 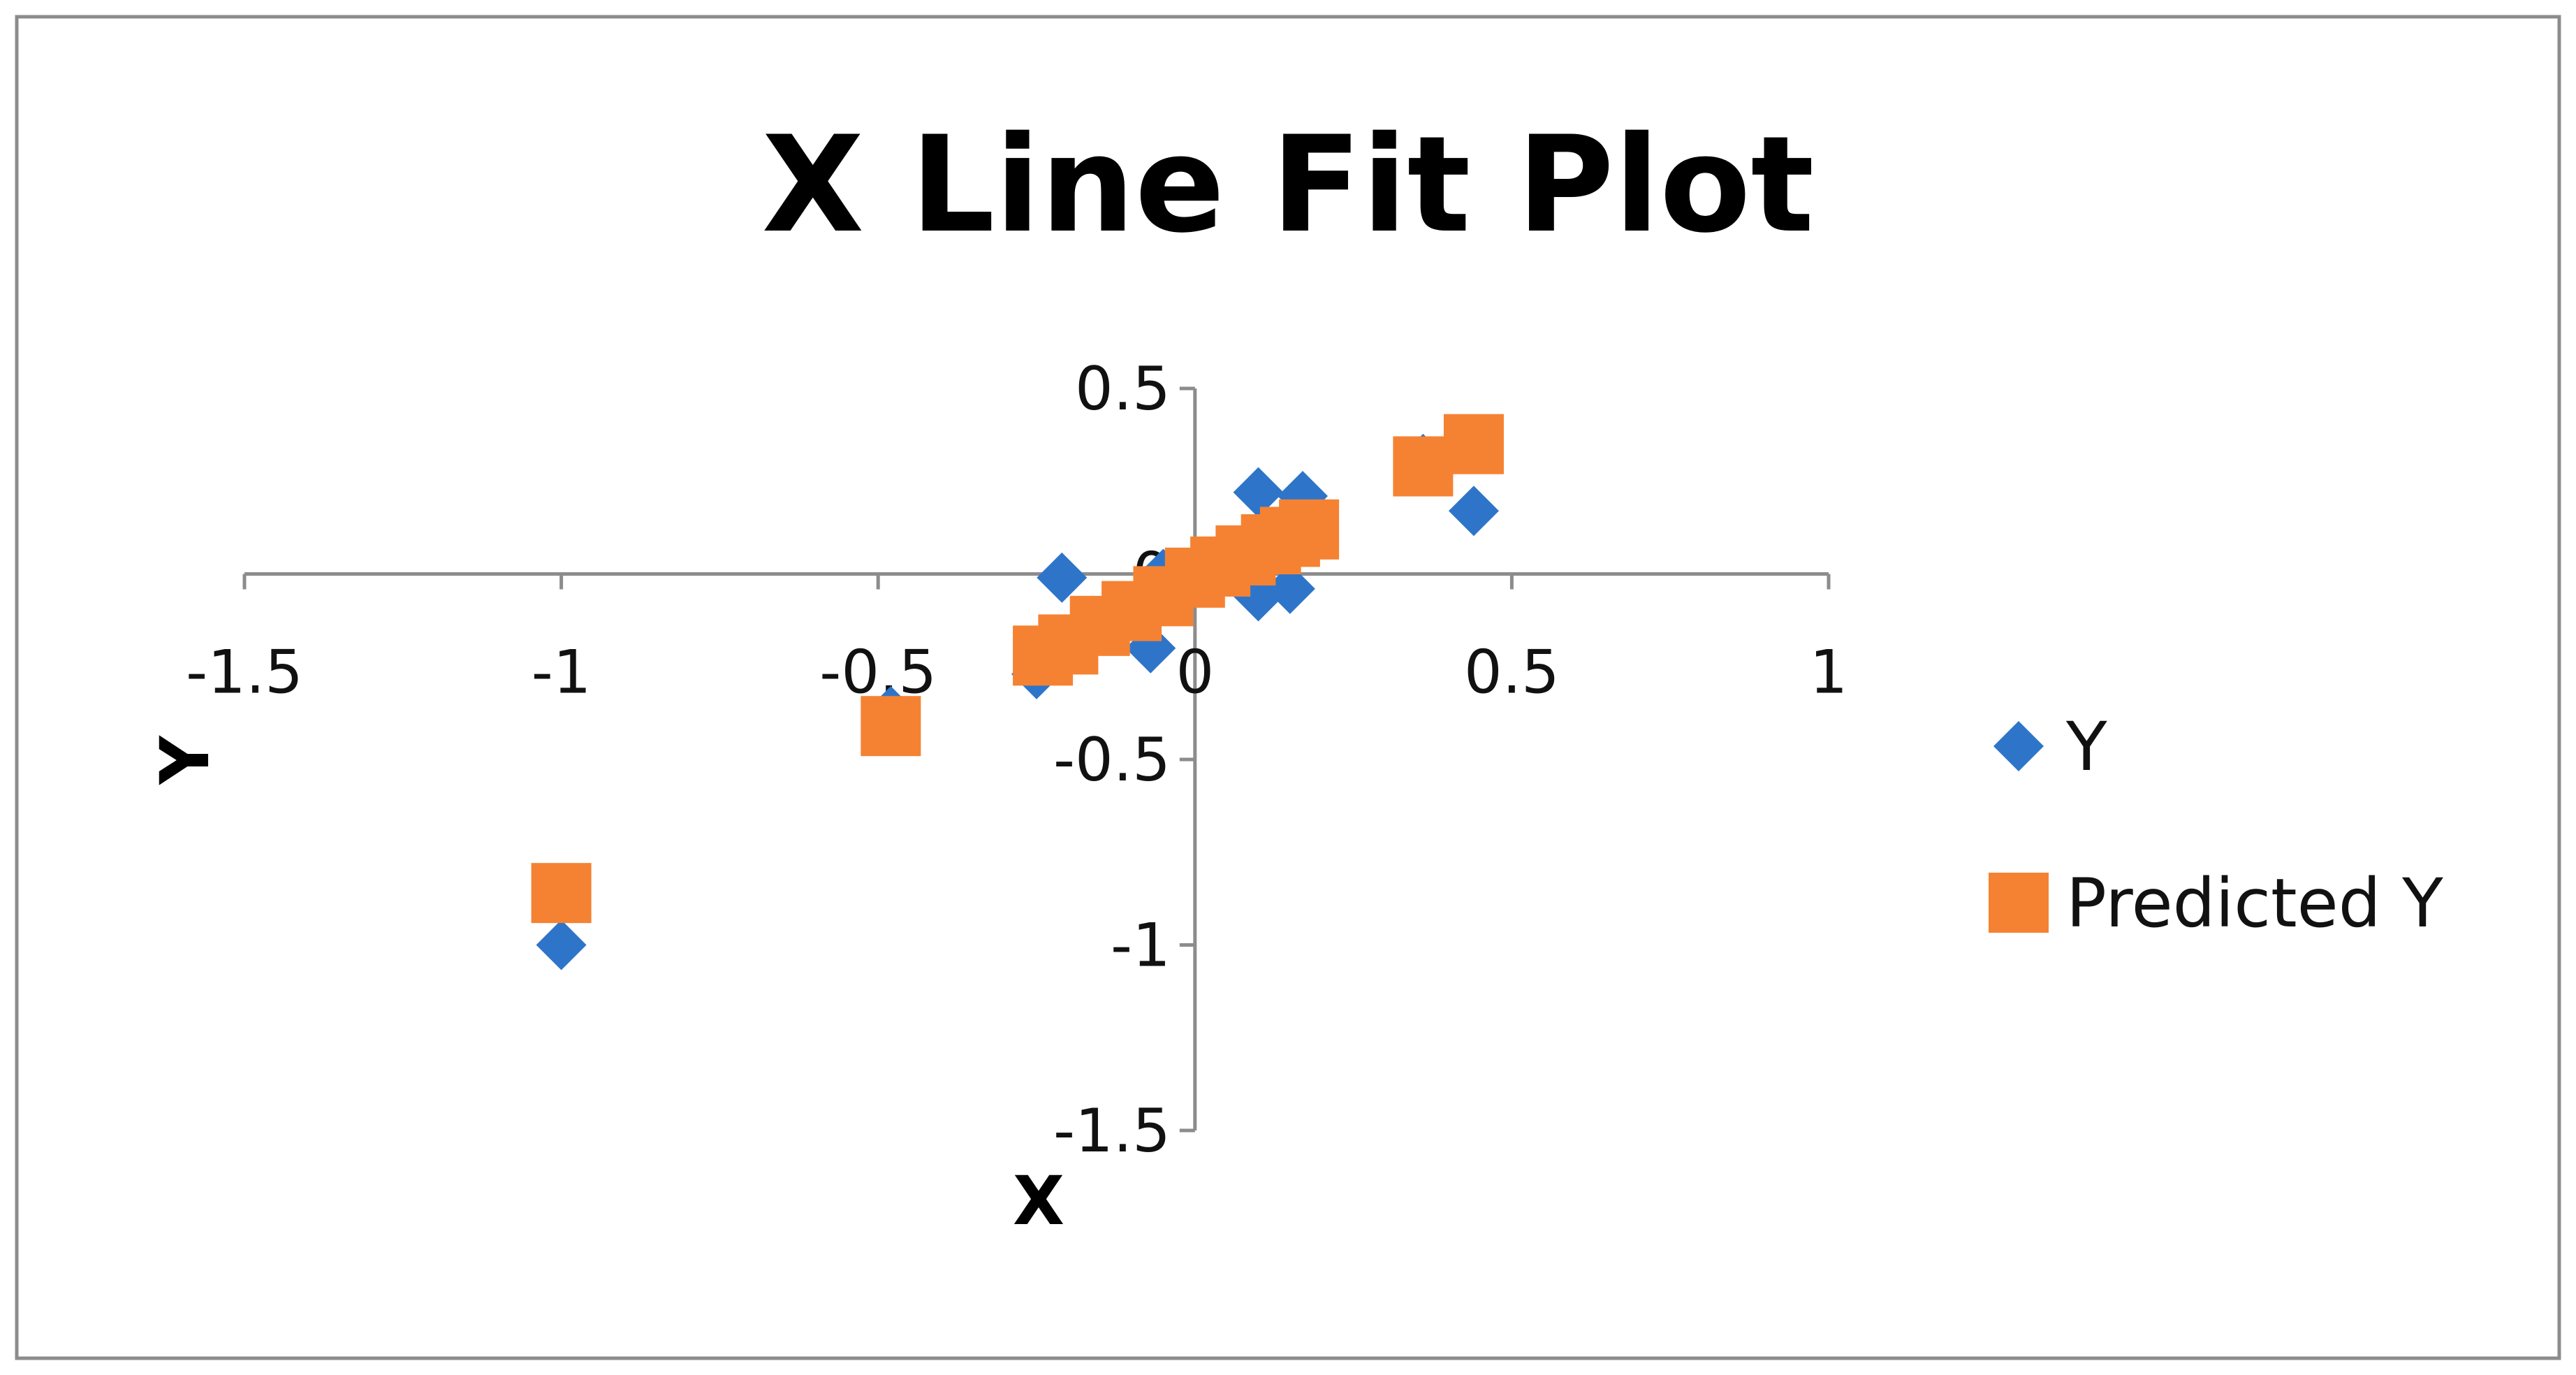 What do you see at coordinates (1512, 673) in the screenshot?
I see `x-tick-label: 0.5` at bounding box center [1512, 673].